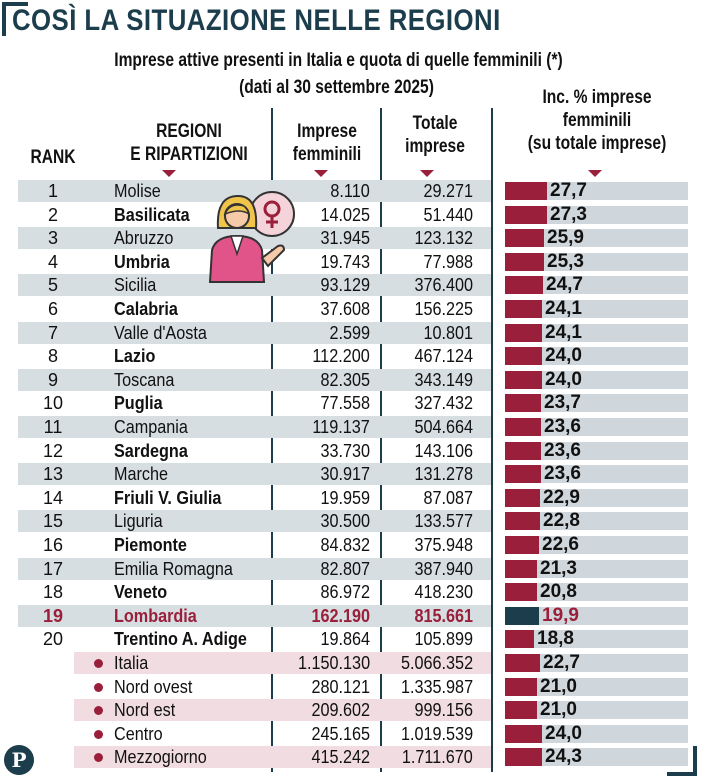 The width and height of the screenshot is (701, 780). I want to click on rank-number: 15, so click(53, 521).